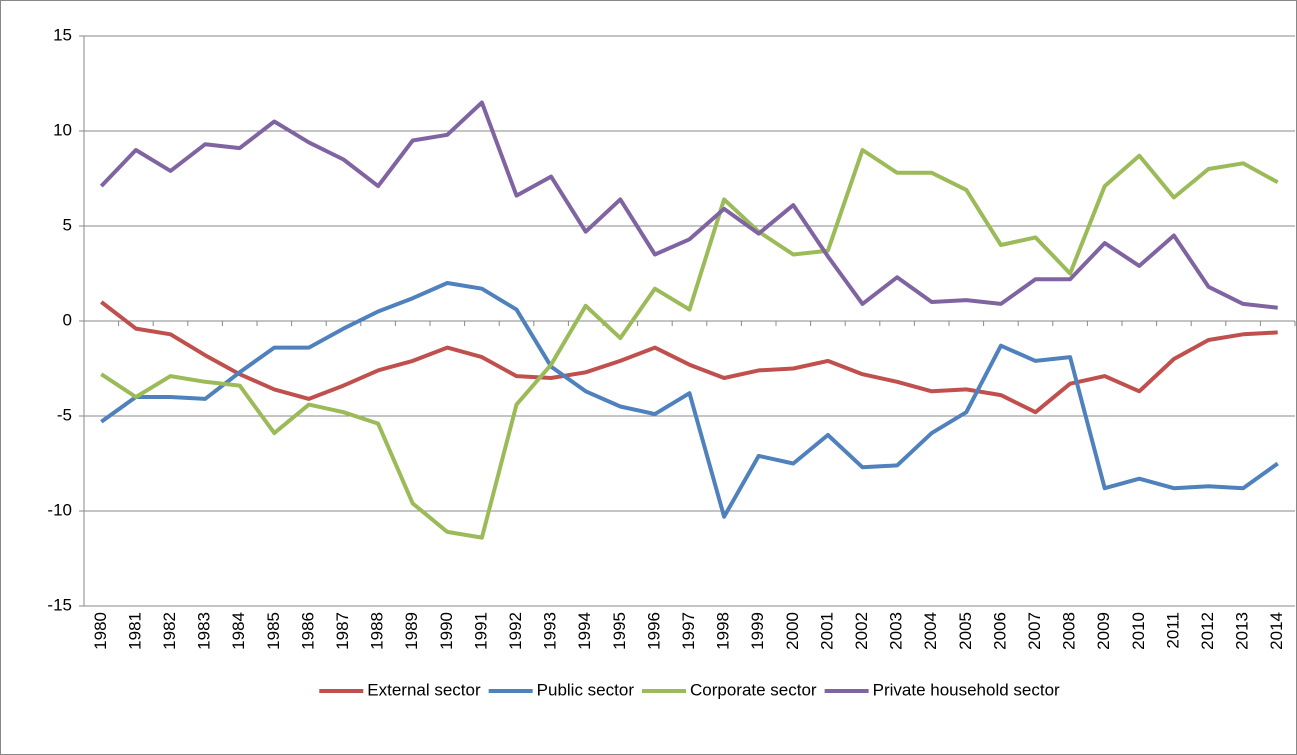 The height and width of the screenshot is (755, 1297). What do you see at coordinates (62, 34) in the screenshot?
I see `y-tick-label: 15` at bounding box center [62, 34].